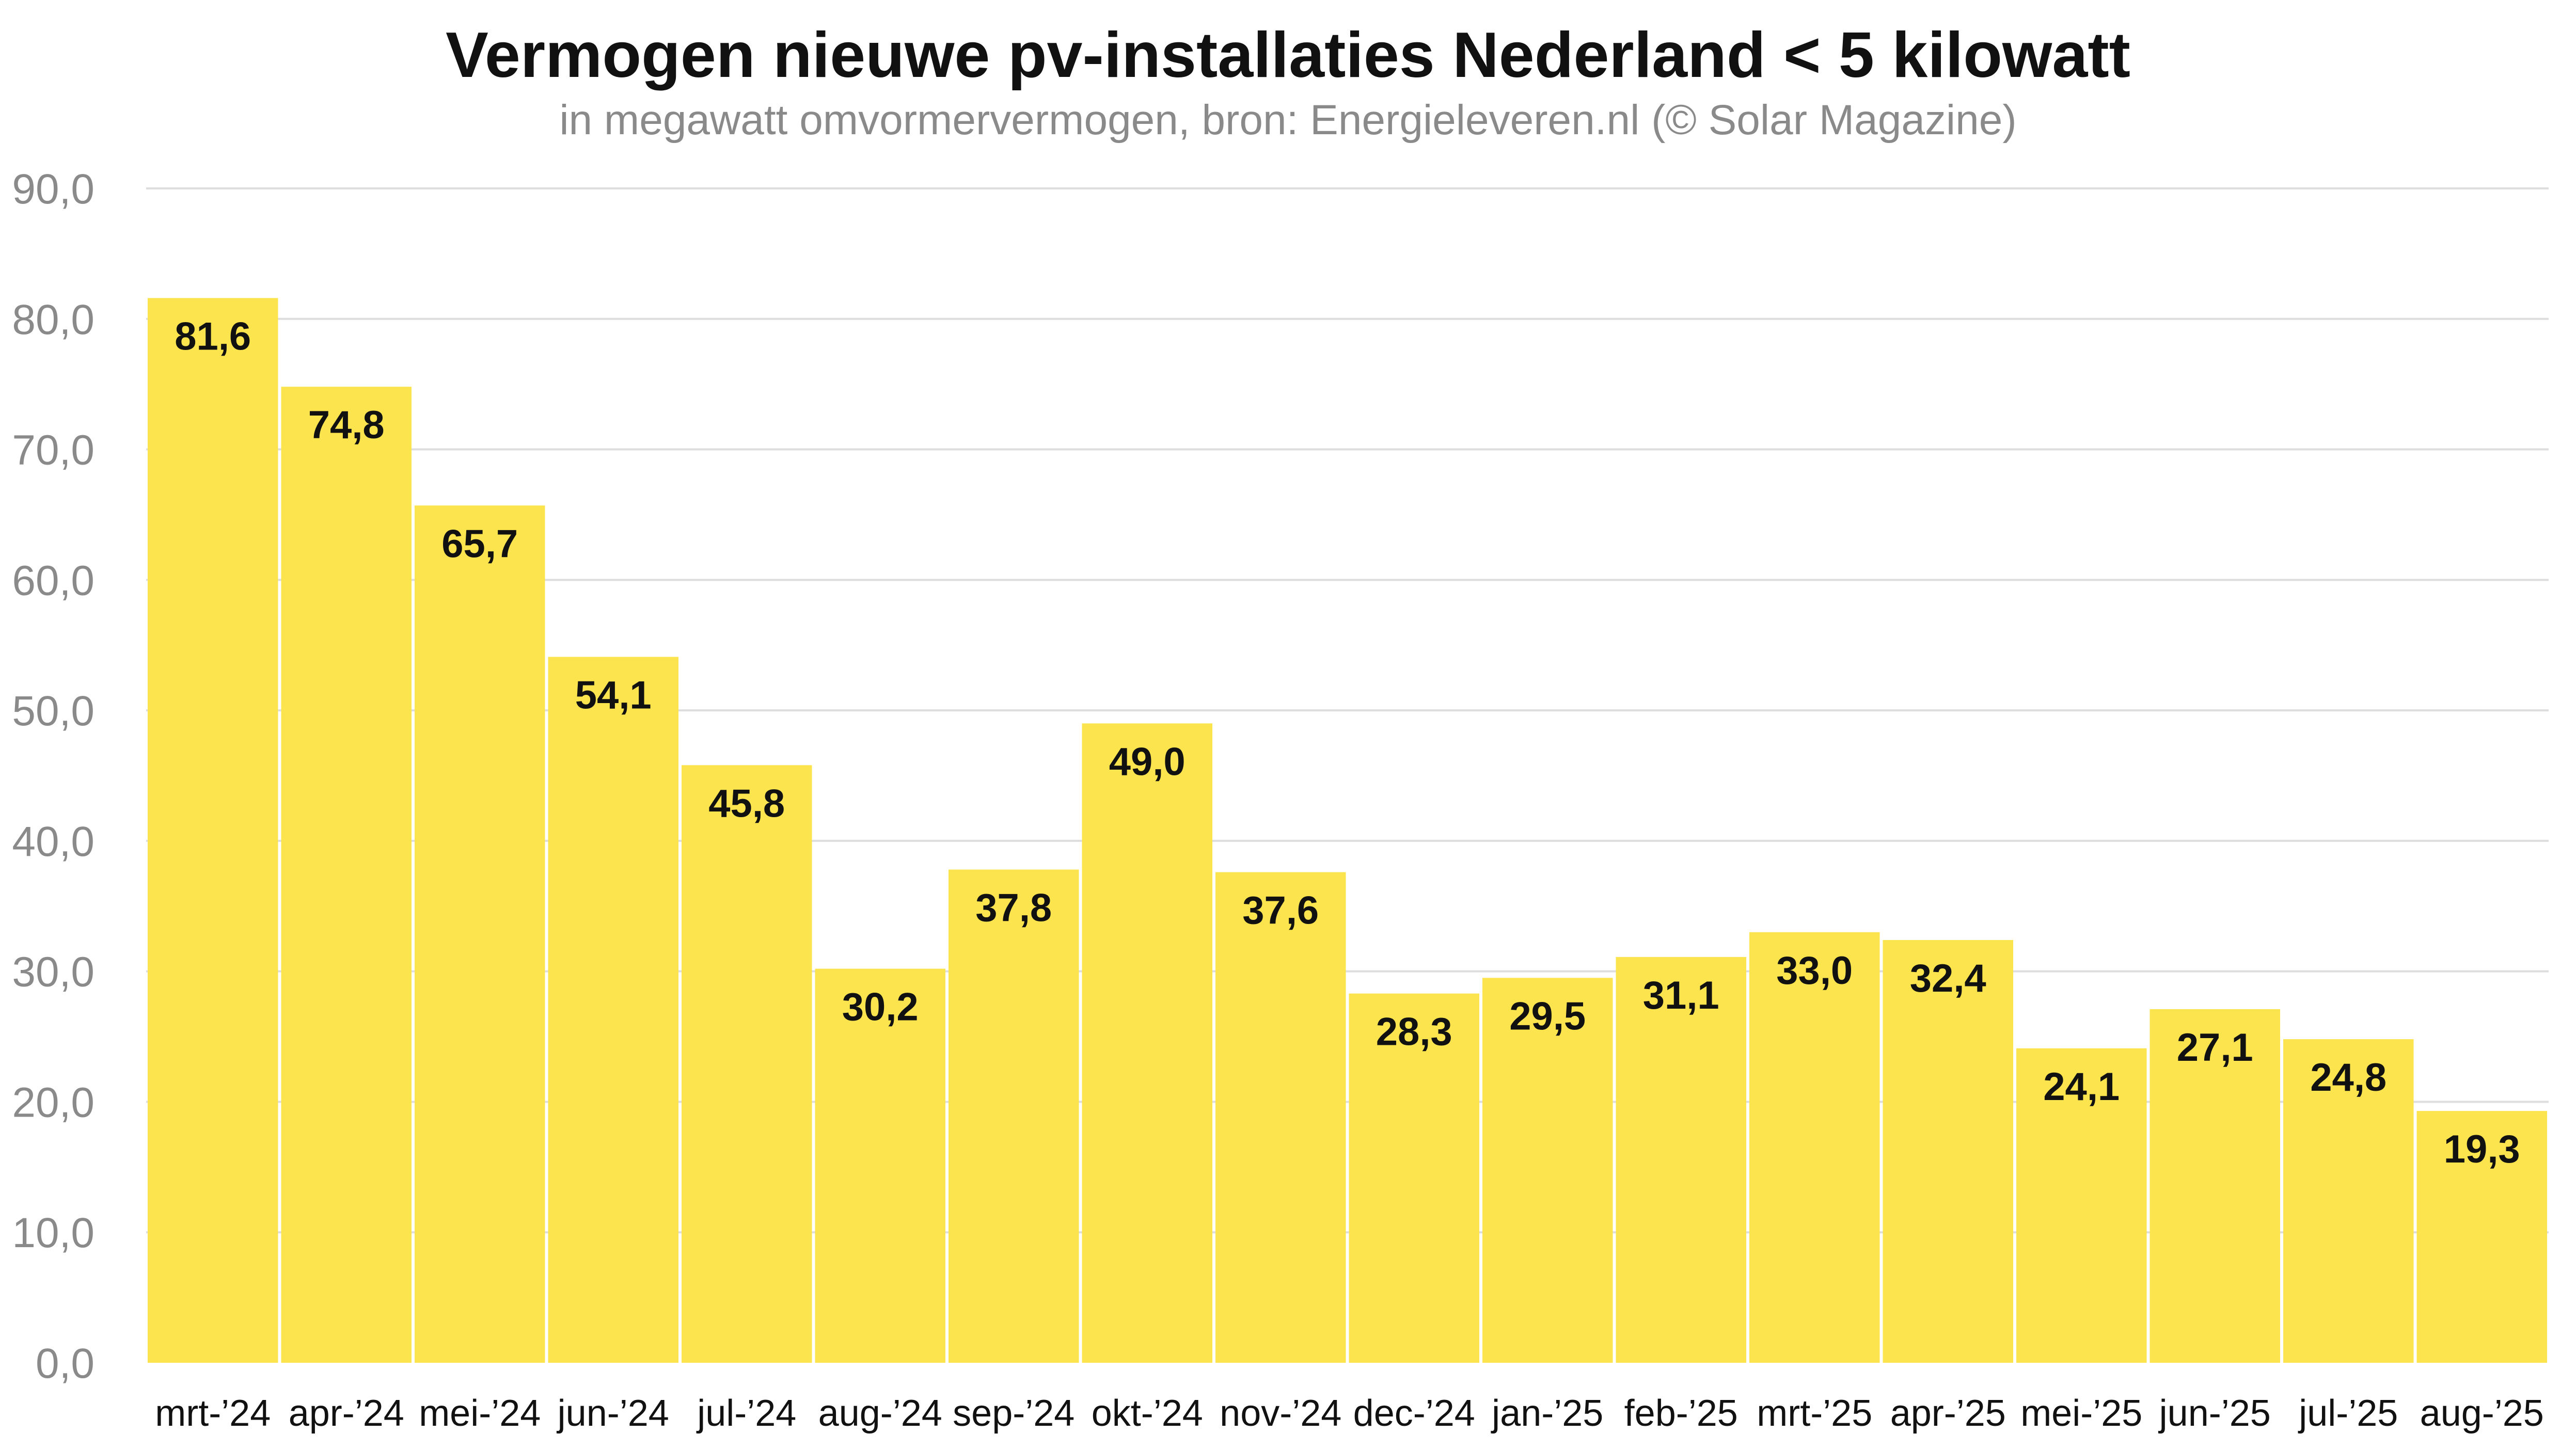 This screenshot has height=1449, width=2576. I want to click on x-tick-label: jun-’25, so click(2214, 1413).